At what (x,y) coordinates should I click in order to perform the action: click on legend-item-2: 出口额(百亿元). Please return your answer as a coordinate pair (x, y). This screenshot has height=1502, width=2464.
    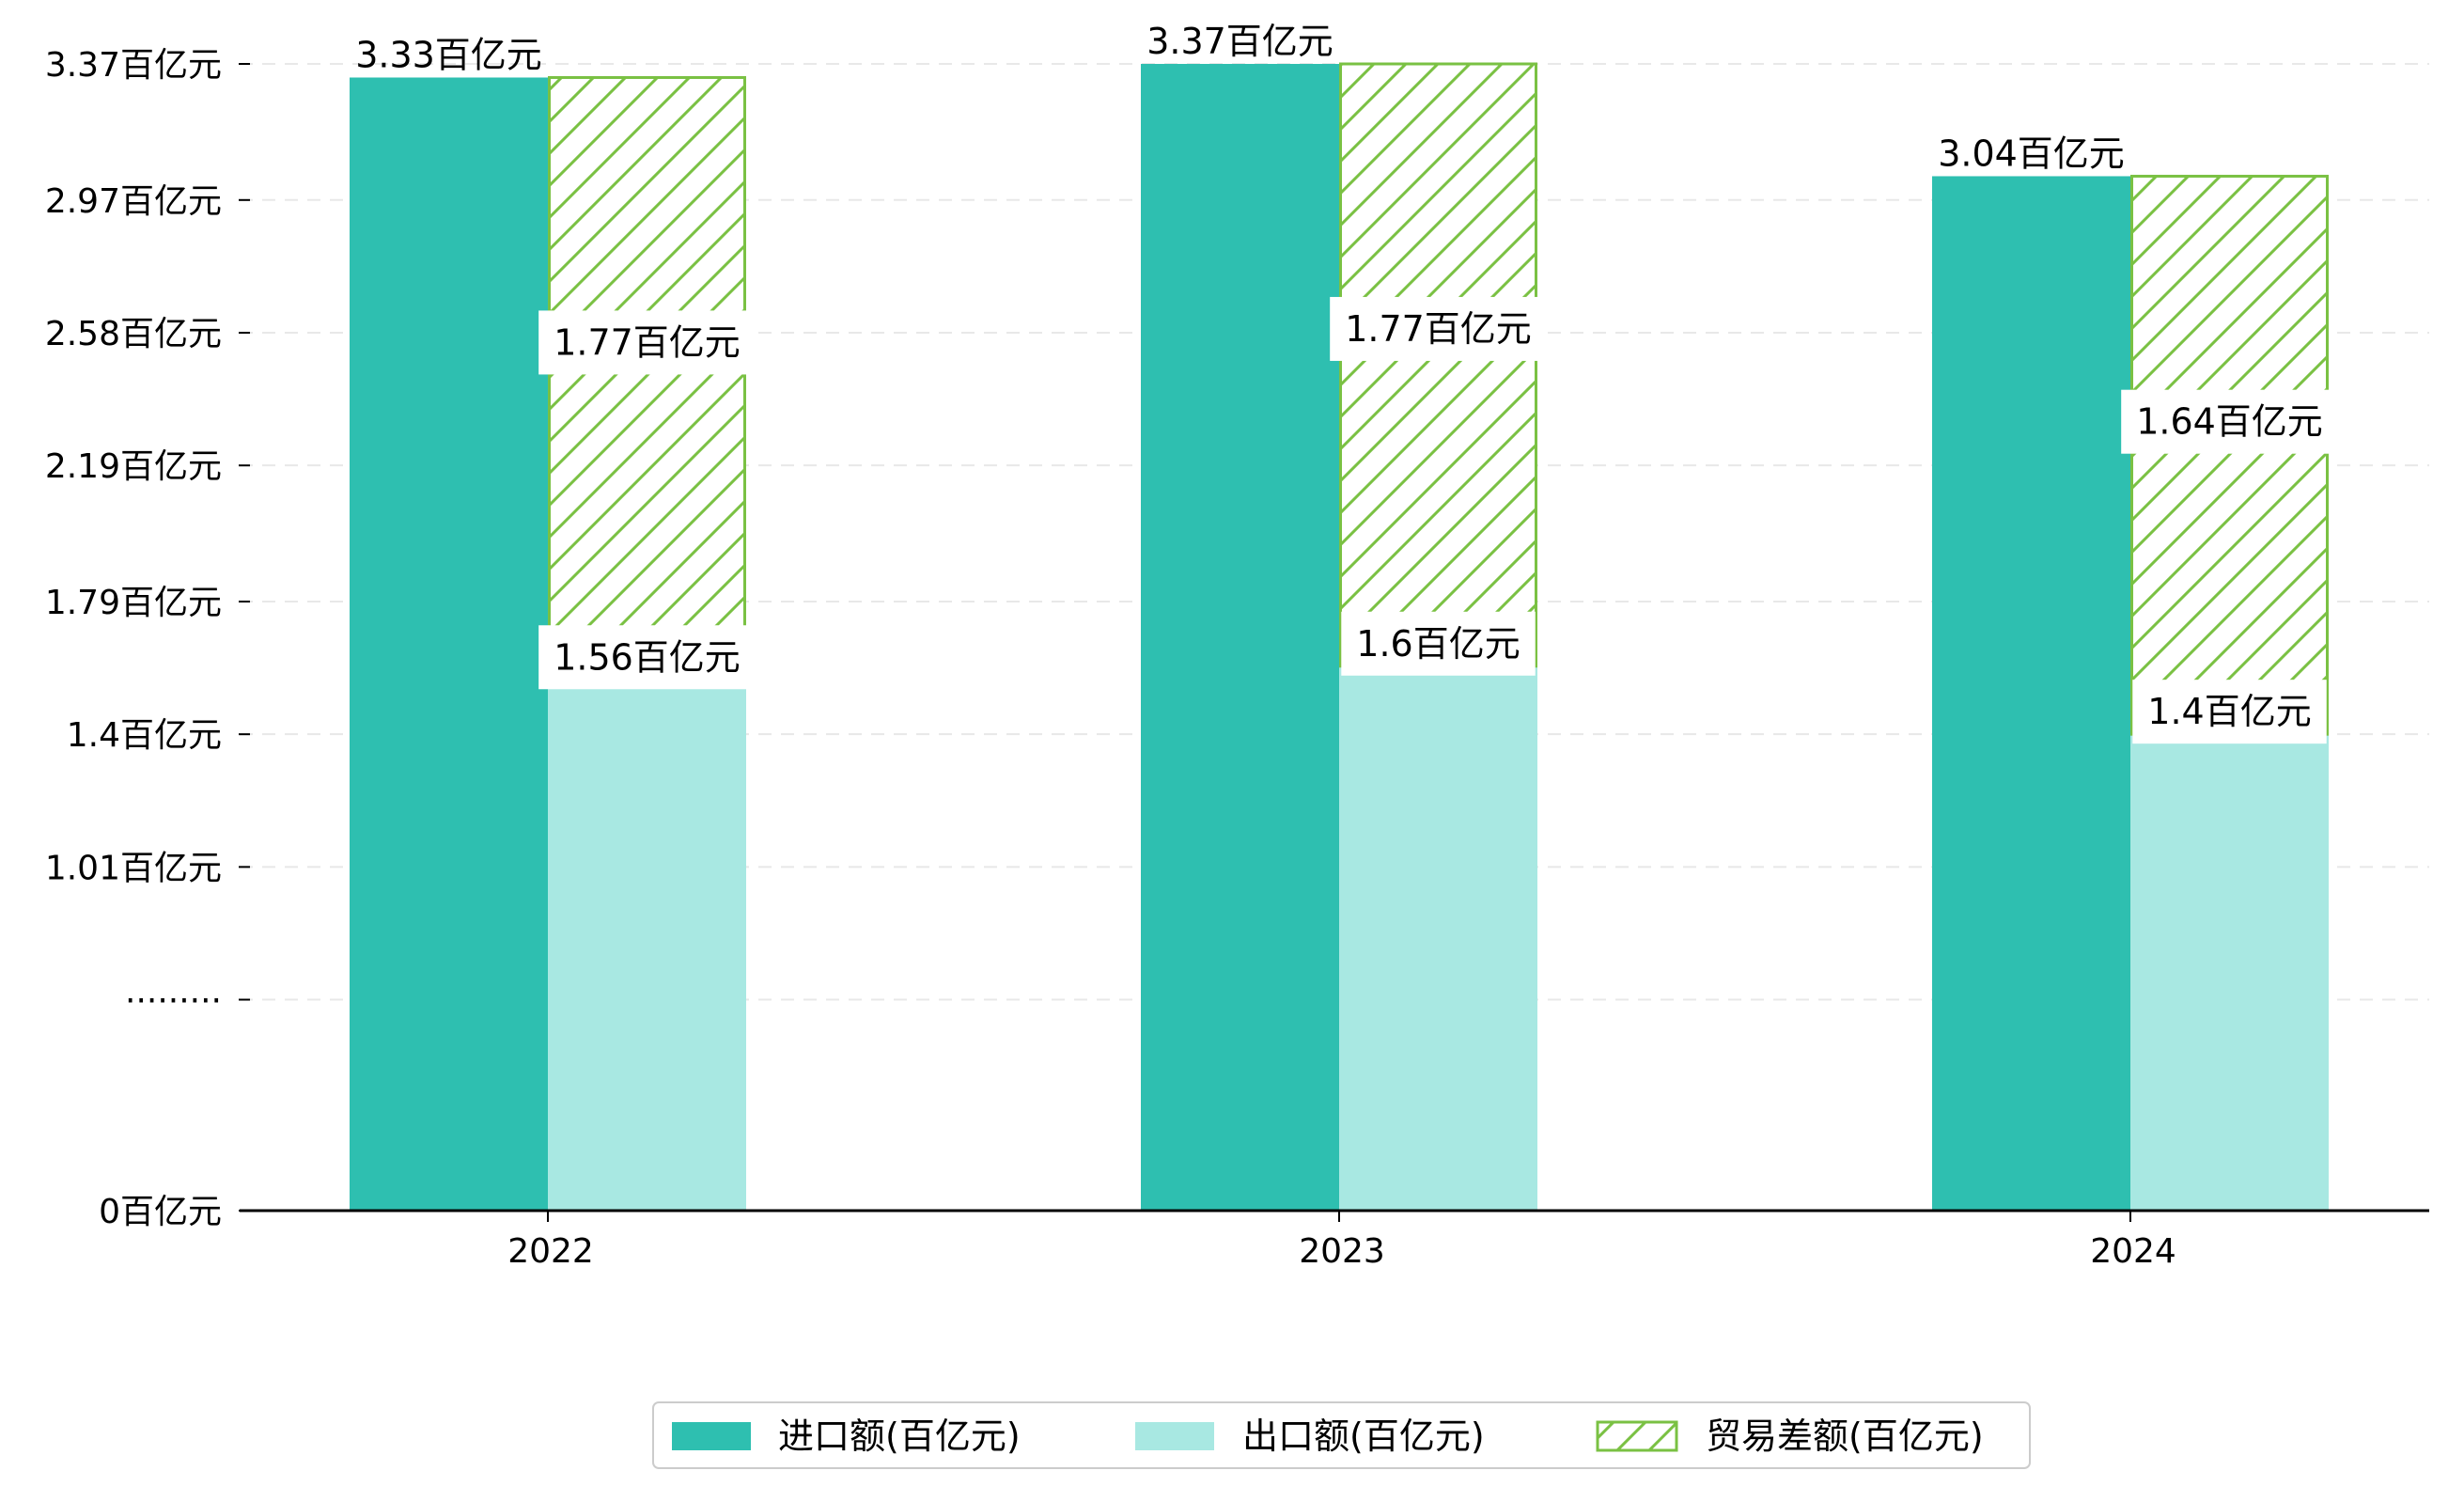
    Looking at the image, I should click on (1310, 1436).